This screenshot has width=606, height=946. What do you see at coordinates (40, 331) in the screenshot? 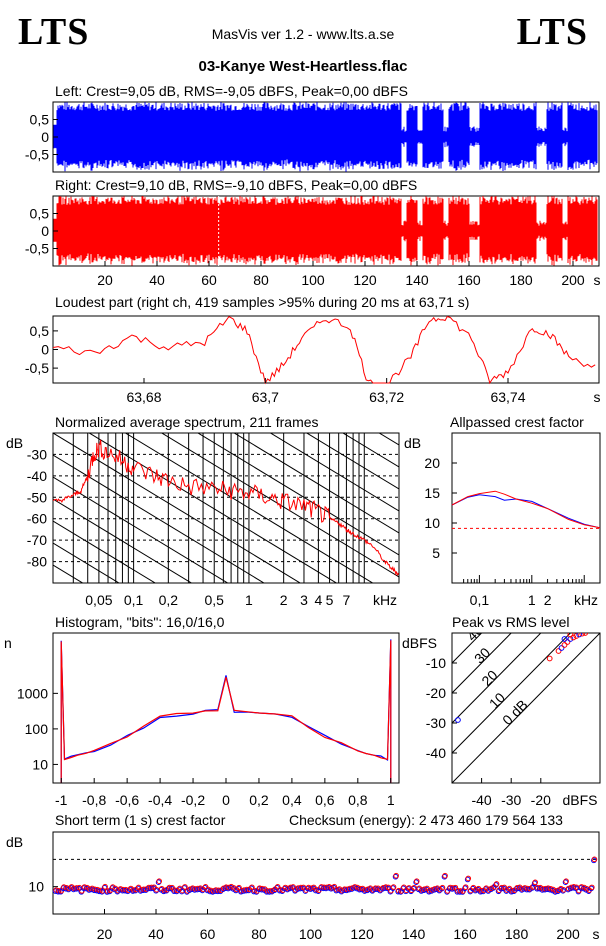
I see `loudest-part-ytick-label: 0,5` at bounding box center [40, 331].